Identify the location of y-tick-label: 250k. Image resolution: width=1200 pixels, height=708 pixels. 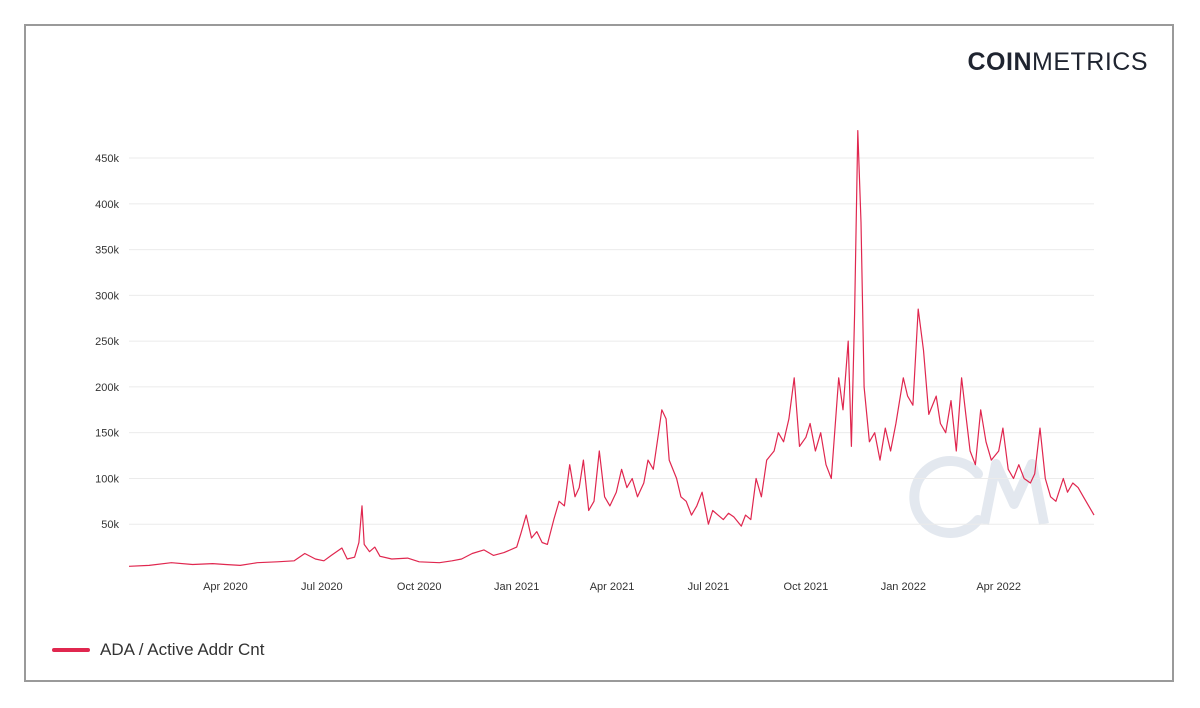
(107, 342).